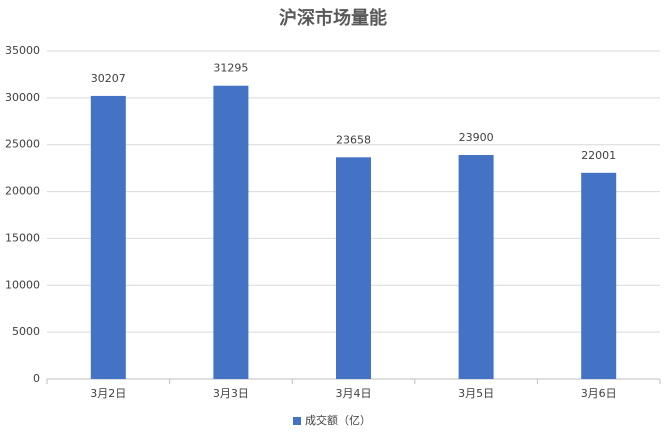  Describe the element at coordinates (22, 97) in the screenshot. I see `y-tick-label: 30000` at that location.